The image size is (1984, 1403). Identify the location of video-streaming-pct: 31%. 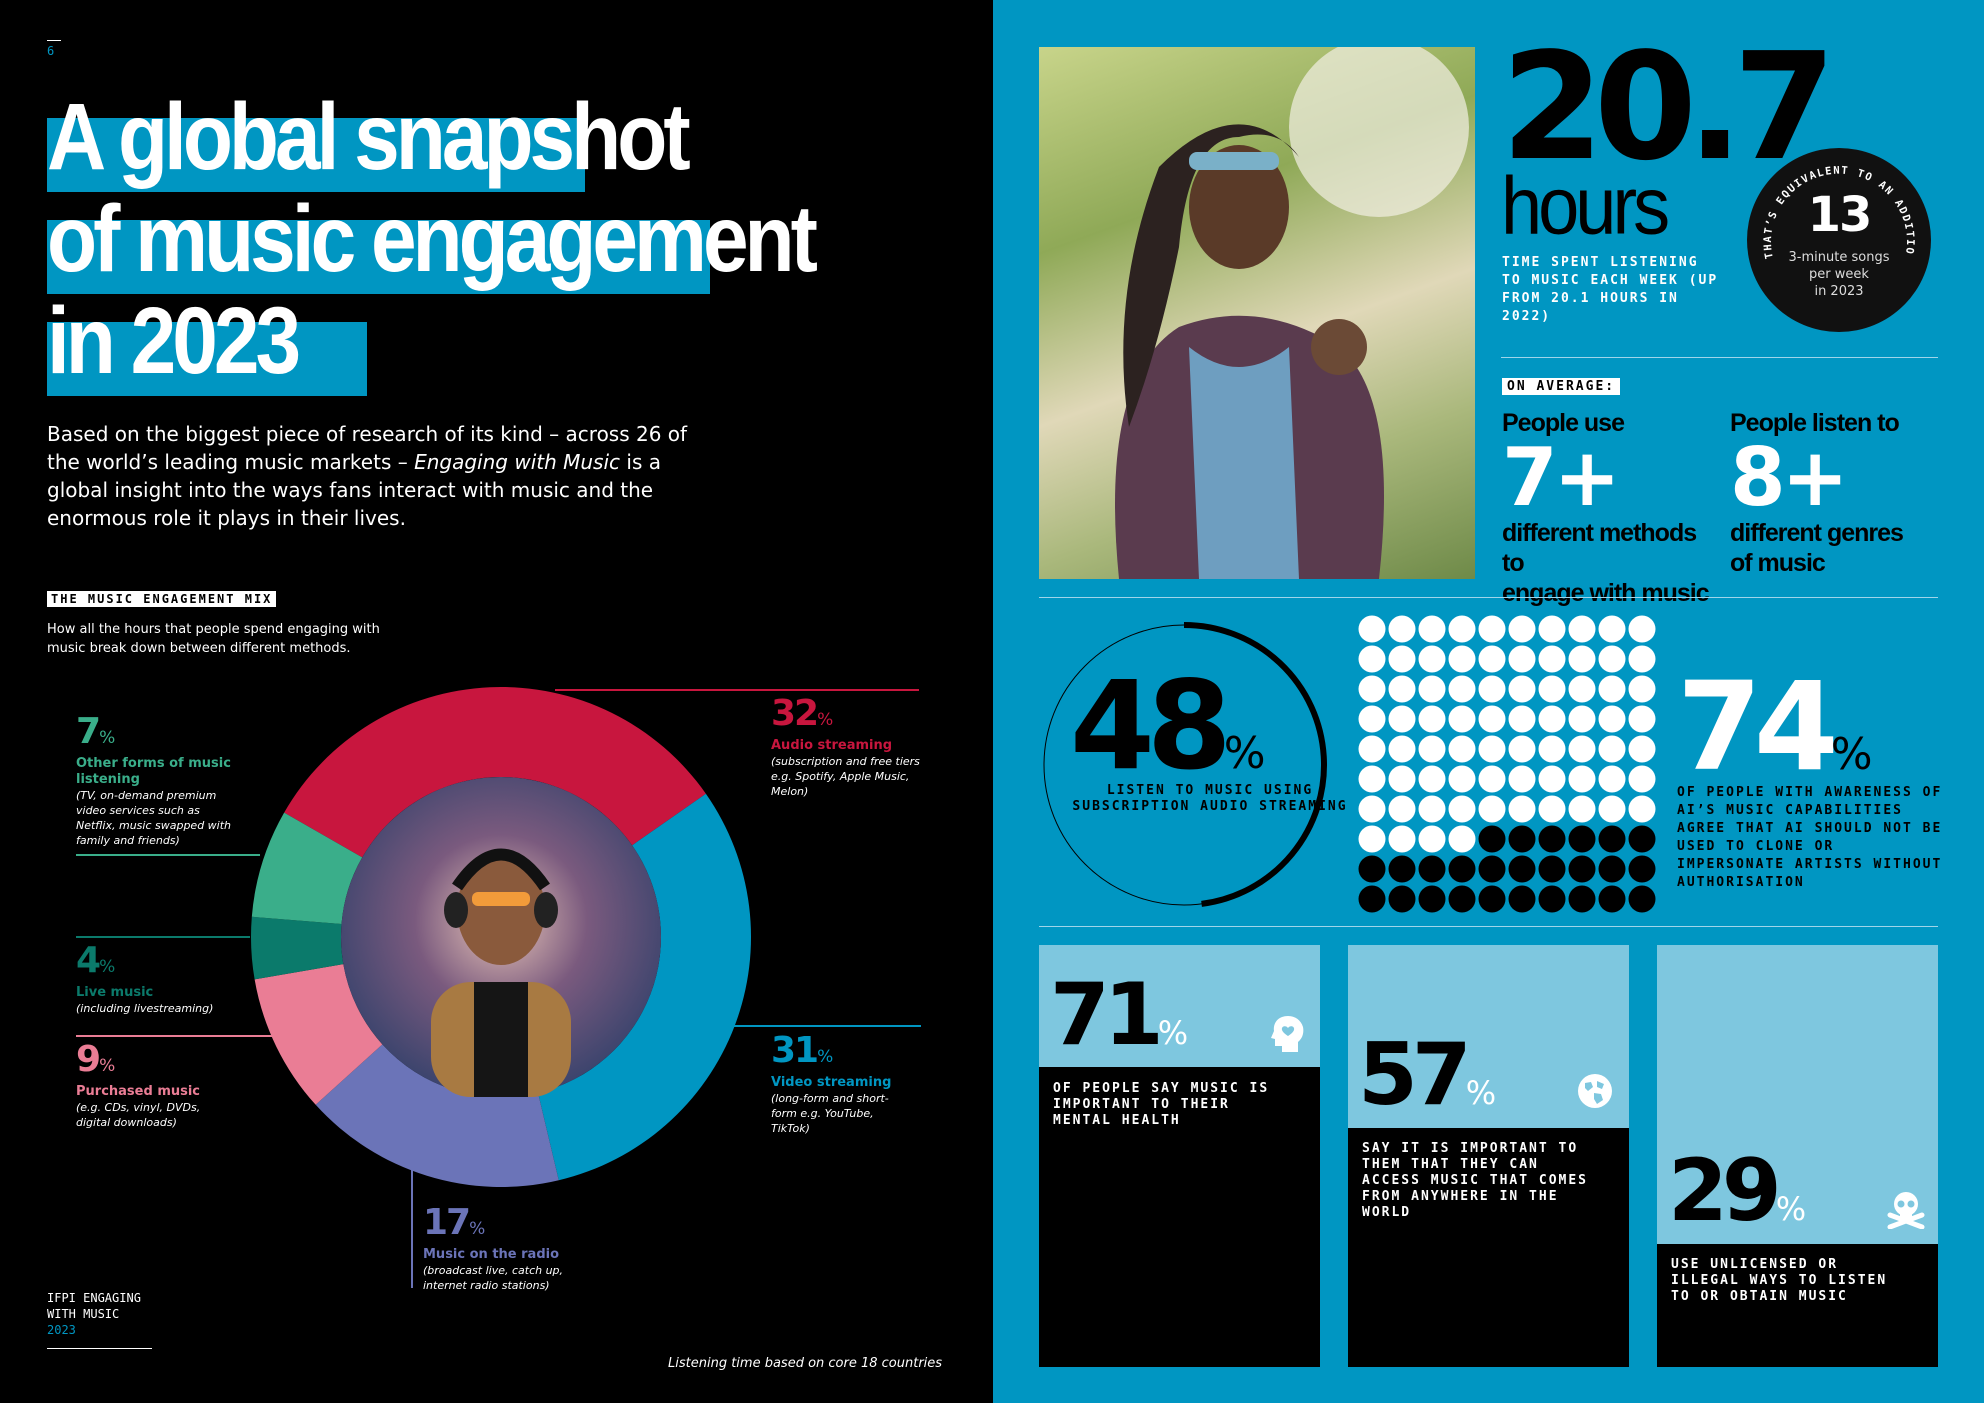
(802, 1050).